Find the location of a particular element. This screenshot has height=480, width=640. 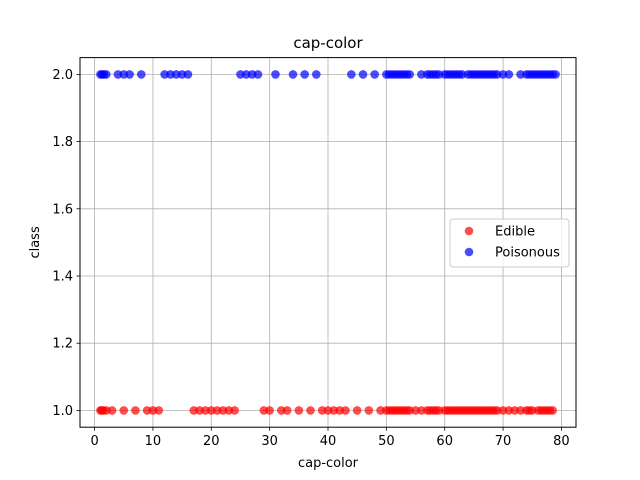

x-tick-label: 40 is located at coordinates (328, 441).